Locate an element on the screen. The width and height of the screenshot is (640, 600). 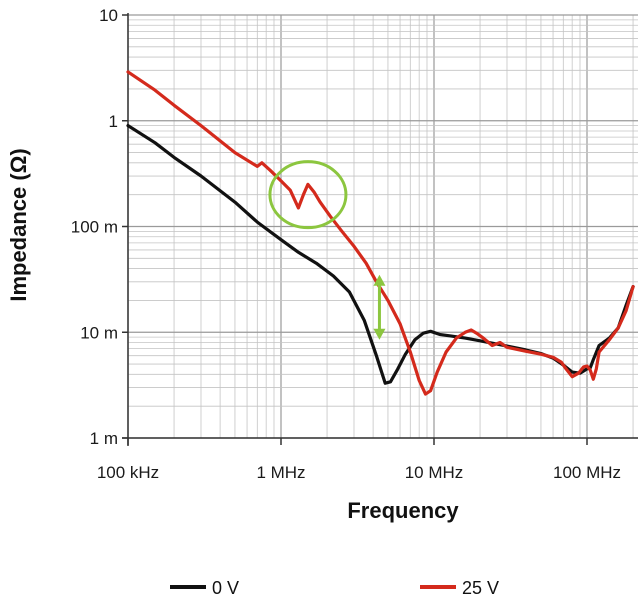
y-tick-label: 100 m is located at coordinates (94, 227).